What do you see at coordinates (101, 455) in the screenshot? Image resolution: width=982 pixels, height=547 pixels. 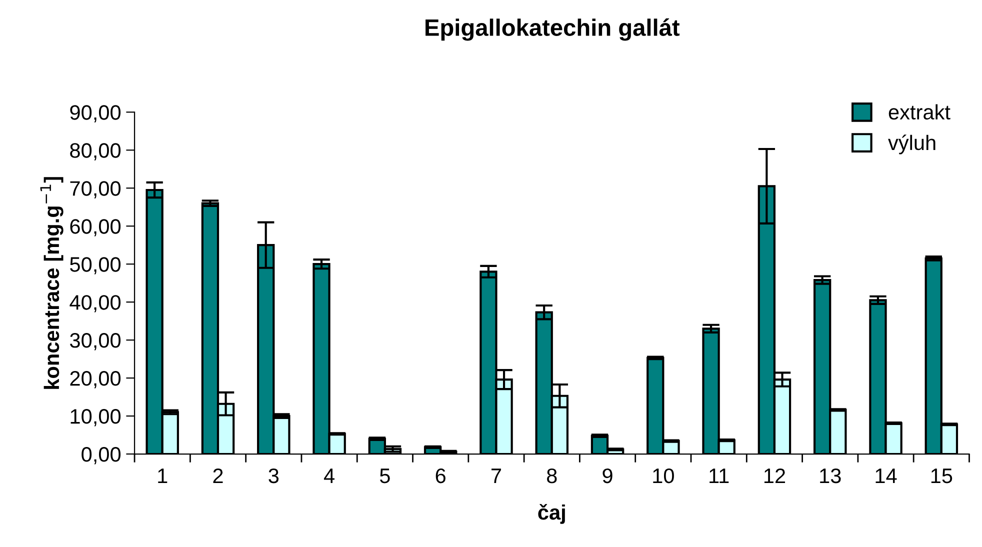 I see `y-tick-label: 0,00` at bounding box center [101, 455].